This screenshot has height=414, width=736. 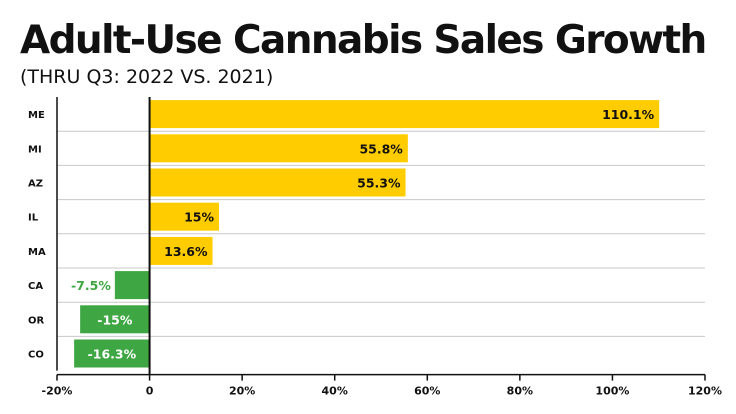 What do you see at coordinates (705, 391) in the screenshot?
I see `x-tick-label: 120%` at bounding box center [705, 391].